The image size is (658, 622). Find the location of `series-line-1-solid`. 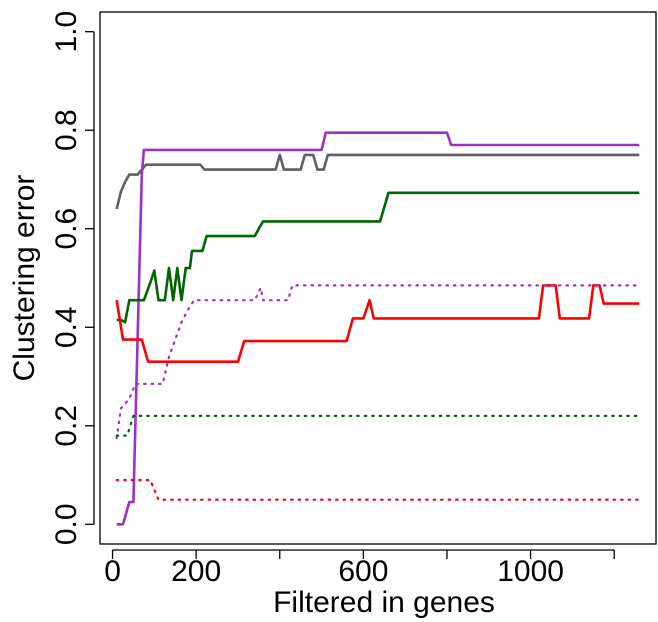

series-line-1-solid is located at coordinates (377, 181).